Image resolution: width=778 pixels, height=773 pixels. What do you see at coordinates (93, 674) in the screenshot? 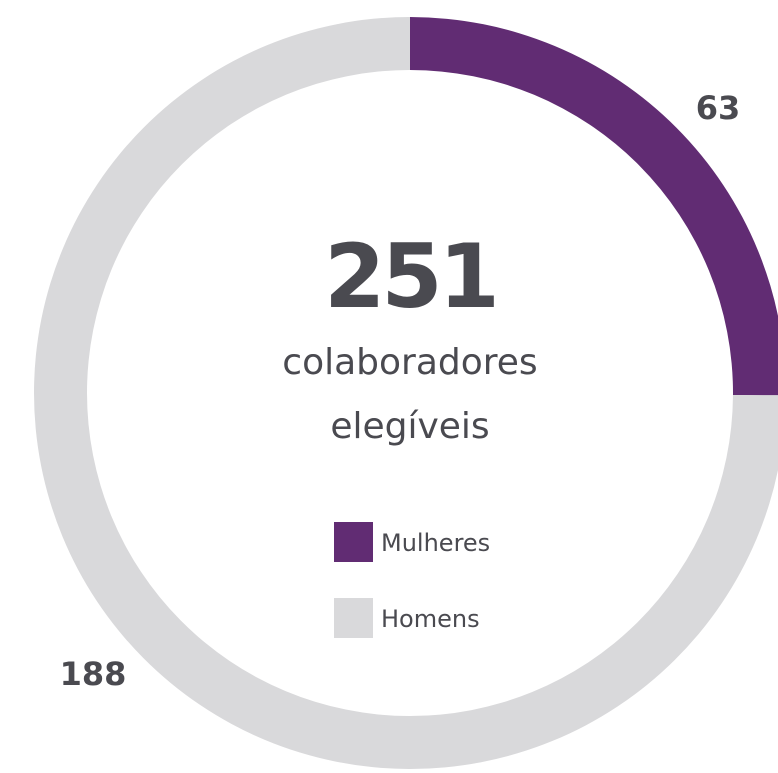
I see `data-label: 188` at bounding box center [93, 674].